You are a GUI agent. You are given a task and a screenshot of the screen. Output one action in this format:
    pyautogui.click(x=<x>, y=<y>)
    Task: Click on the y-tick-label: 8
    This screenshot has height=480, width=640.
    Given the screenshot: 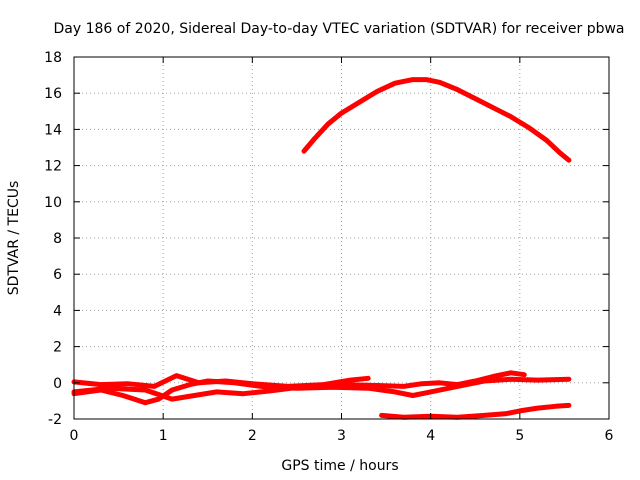 What is the action you would take?
    pyautogui.click(x=57, y=239)
    